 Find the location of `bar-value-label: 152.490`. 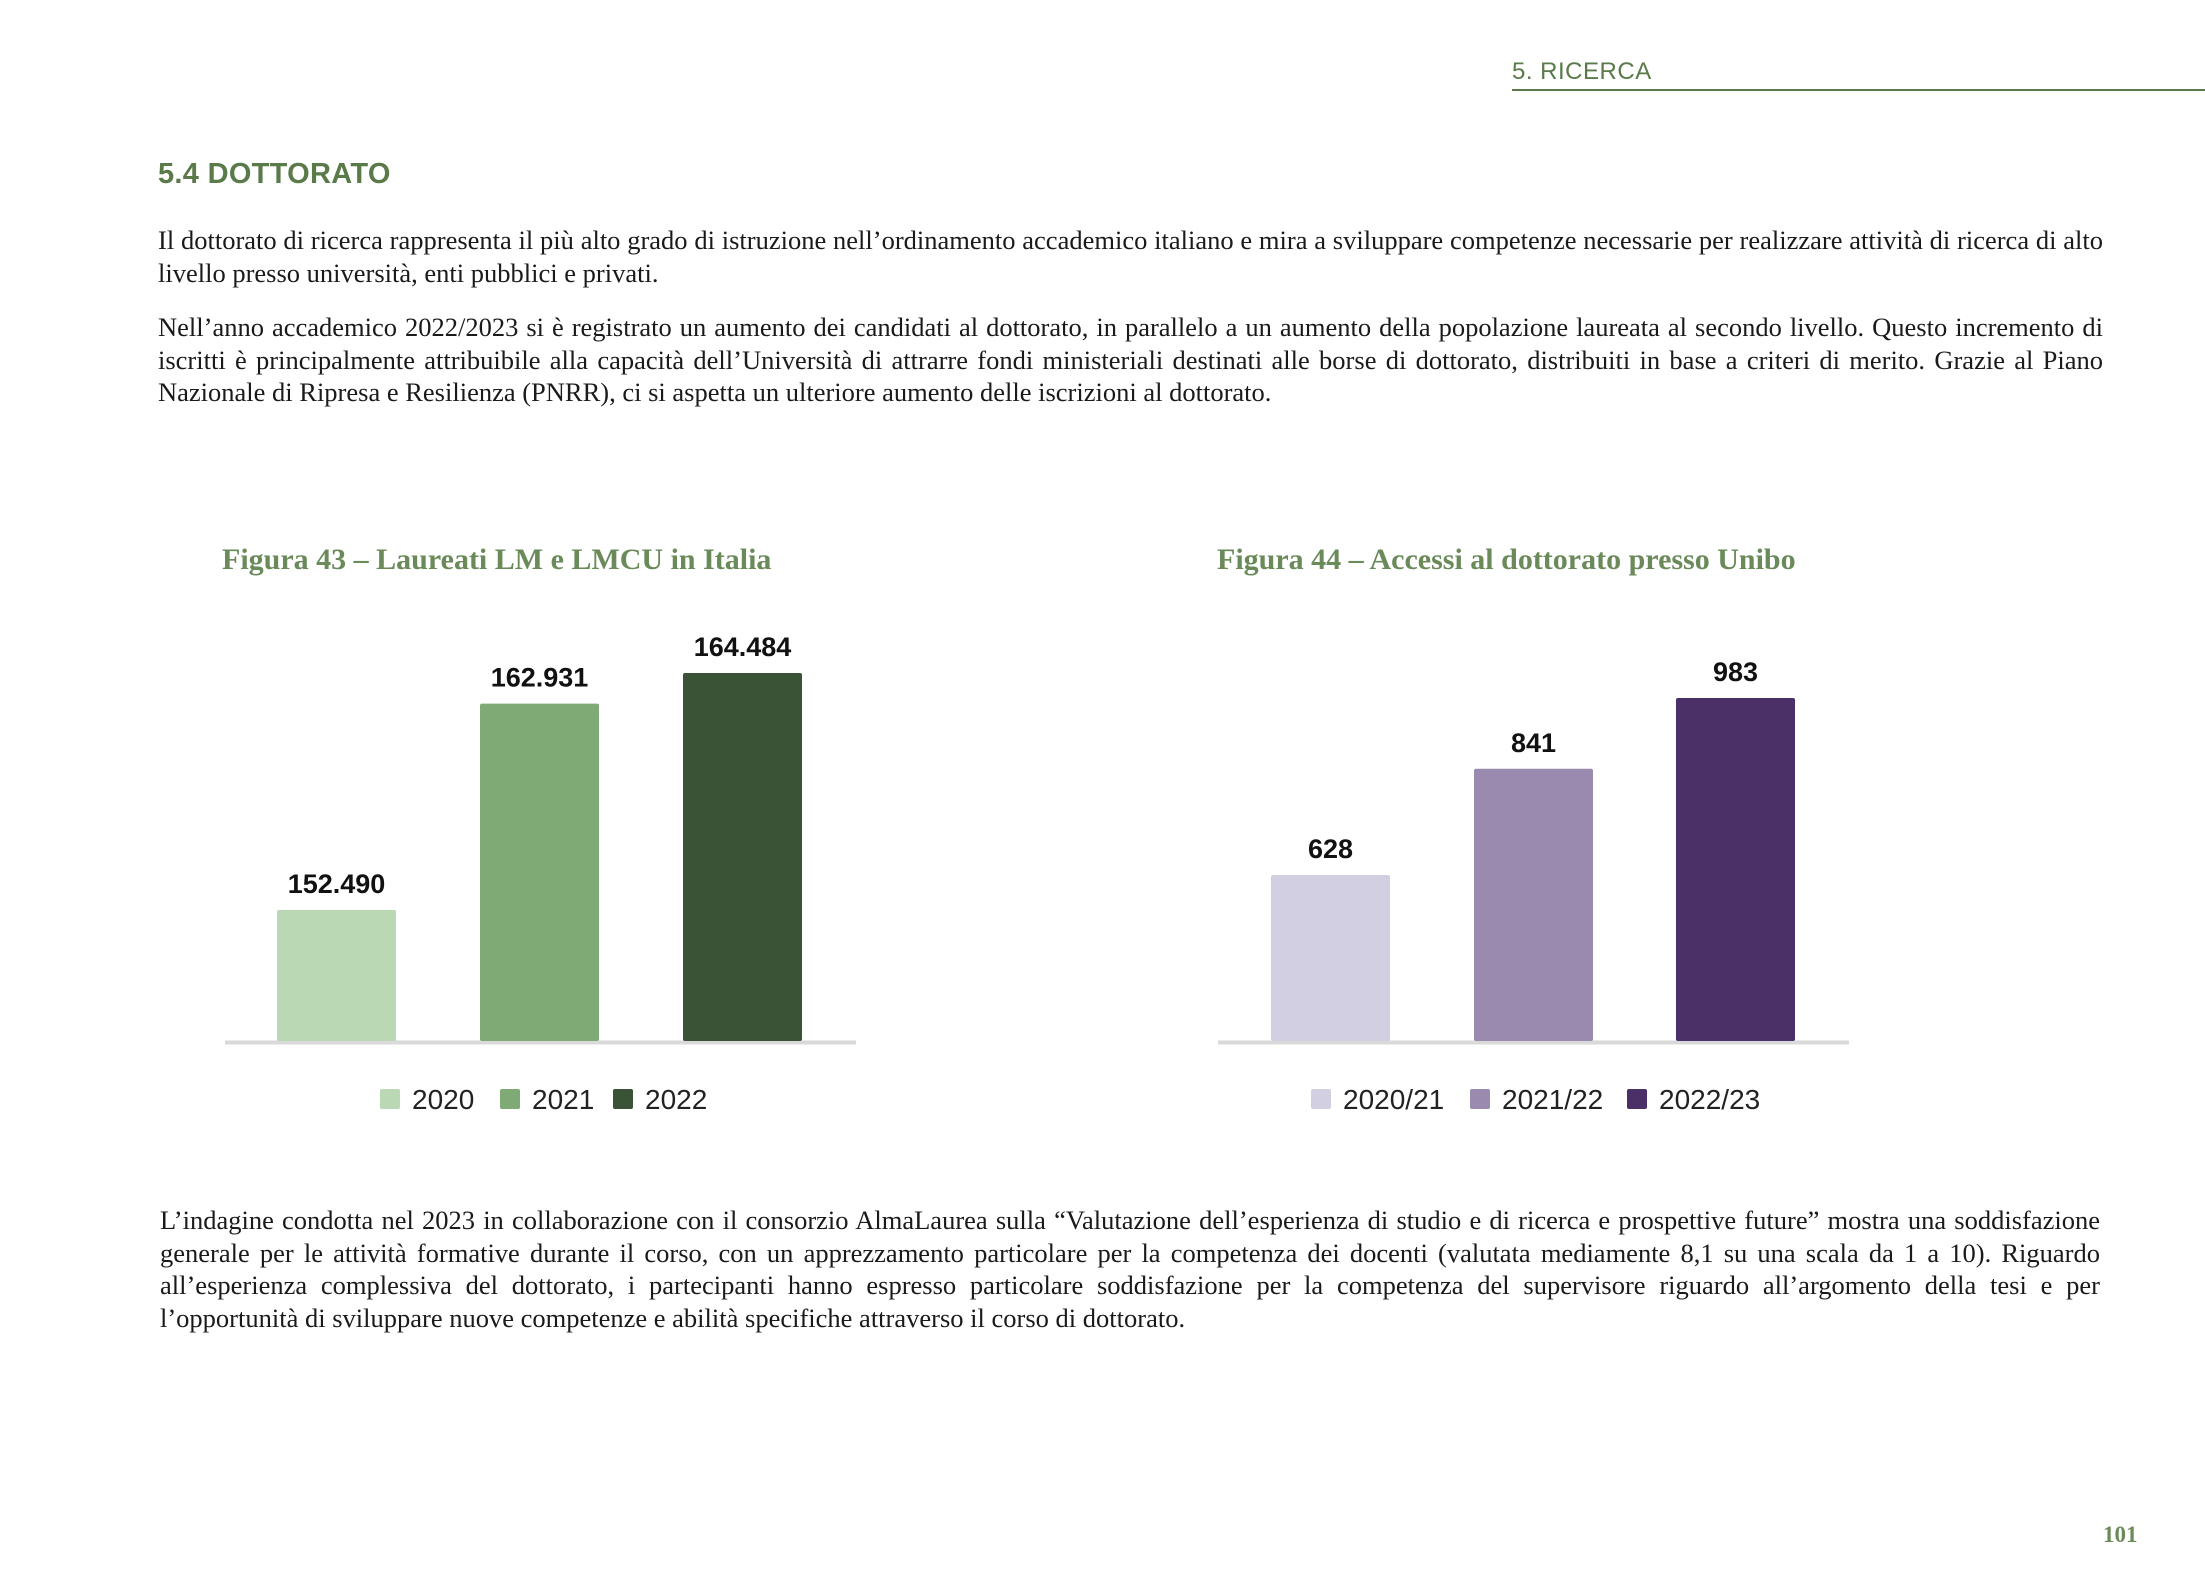

bar-value-label: 152.490 is located at coordinates (337, 884).